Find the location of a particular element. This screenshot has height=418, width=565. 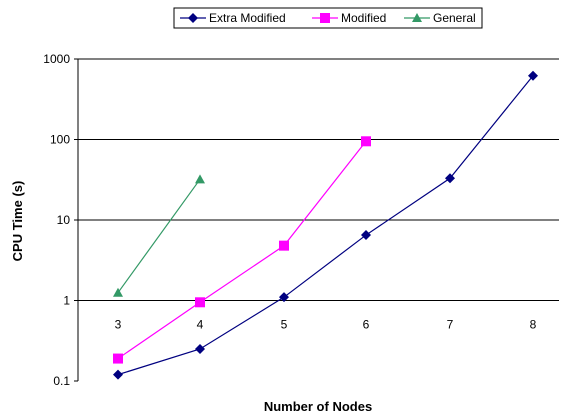

legend-label-modified: Modified is located at coordinates (363, 18).